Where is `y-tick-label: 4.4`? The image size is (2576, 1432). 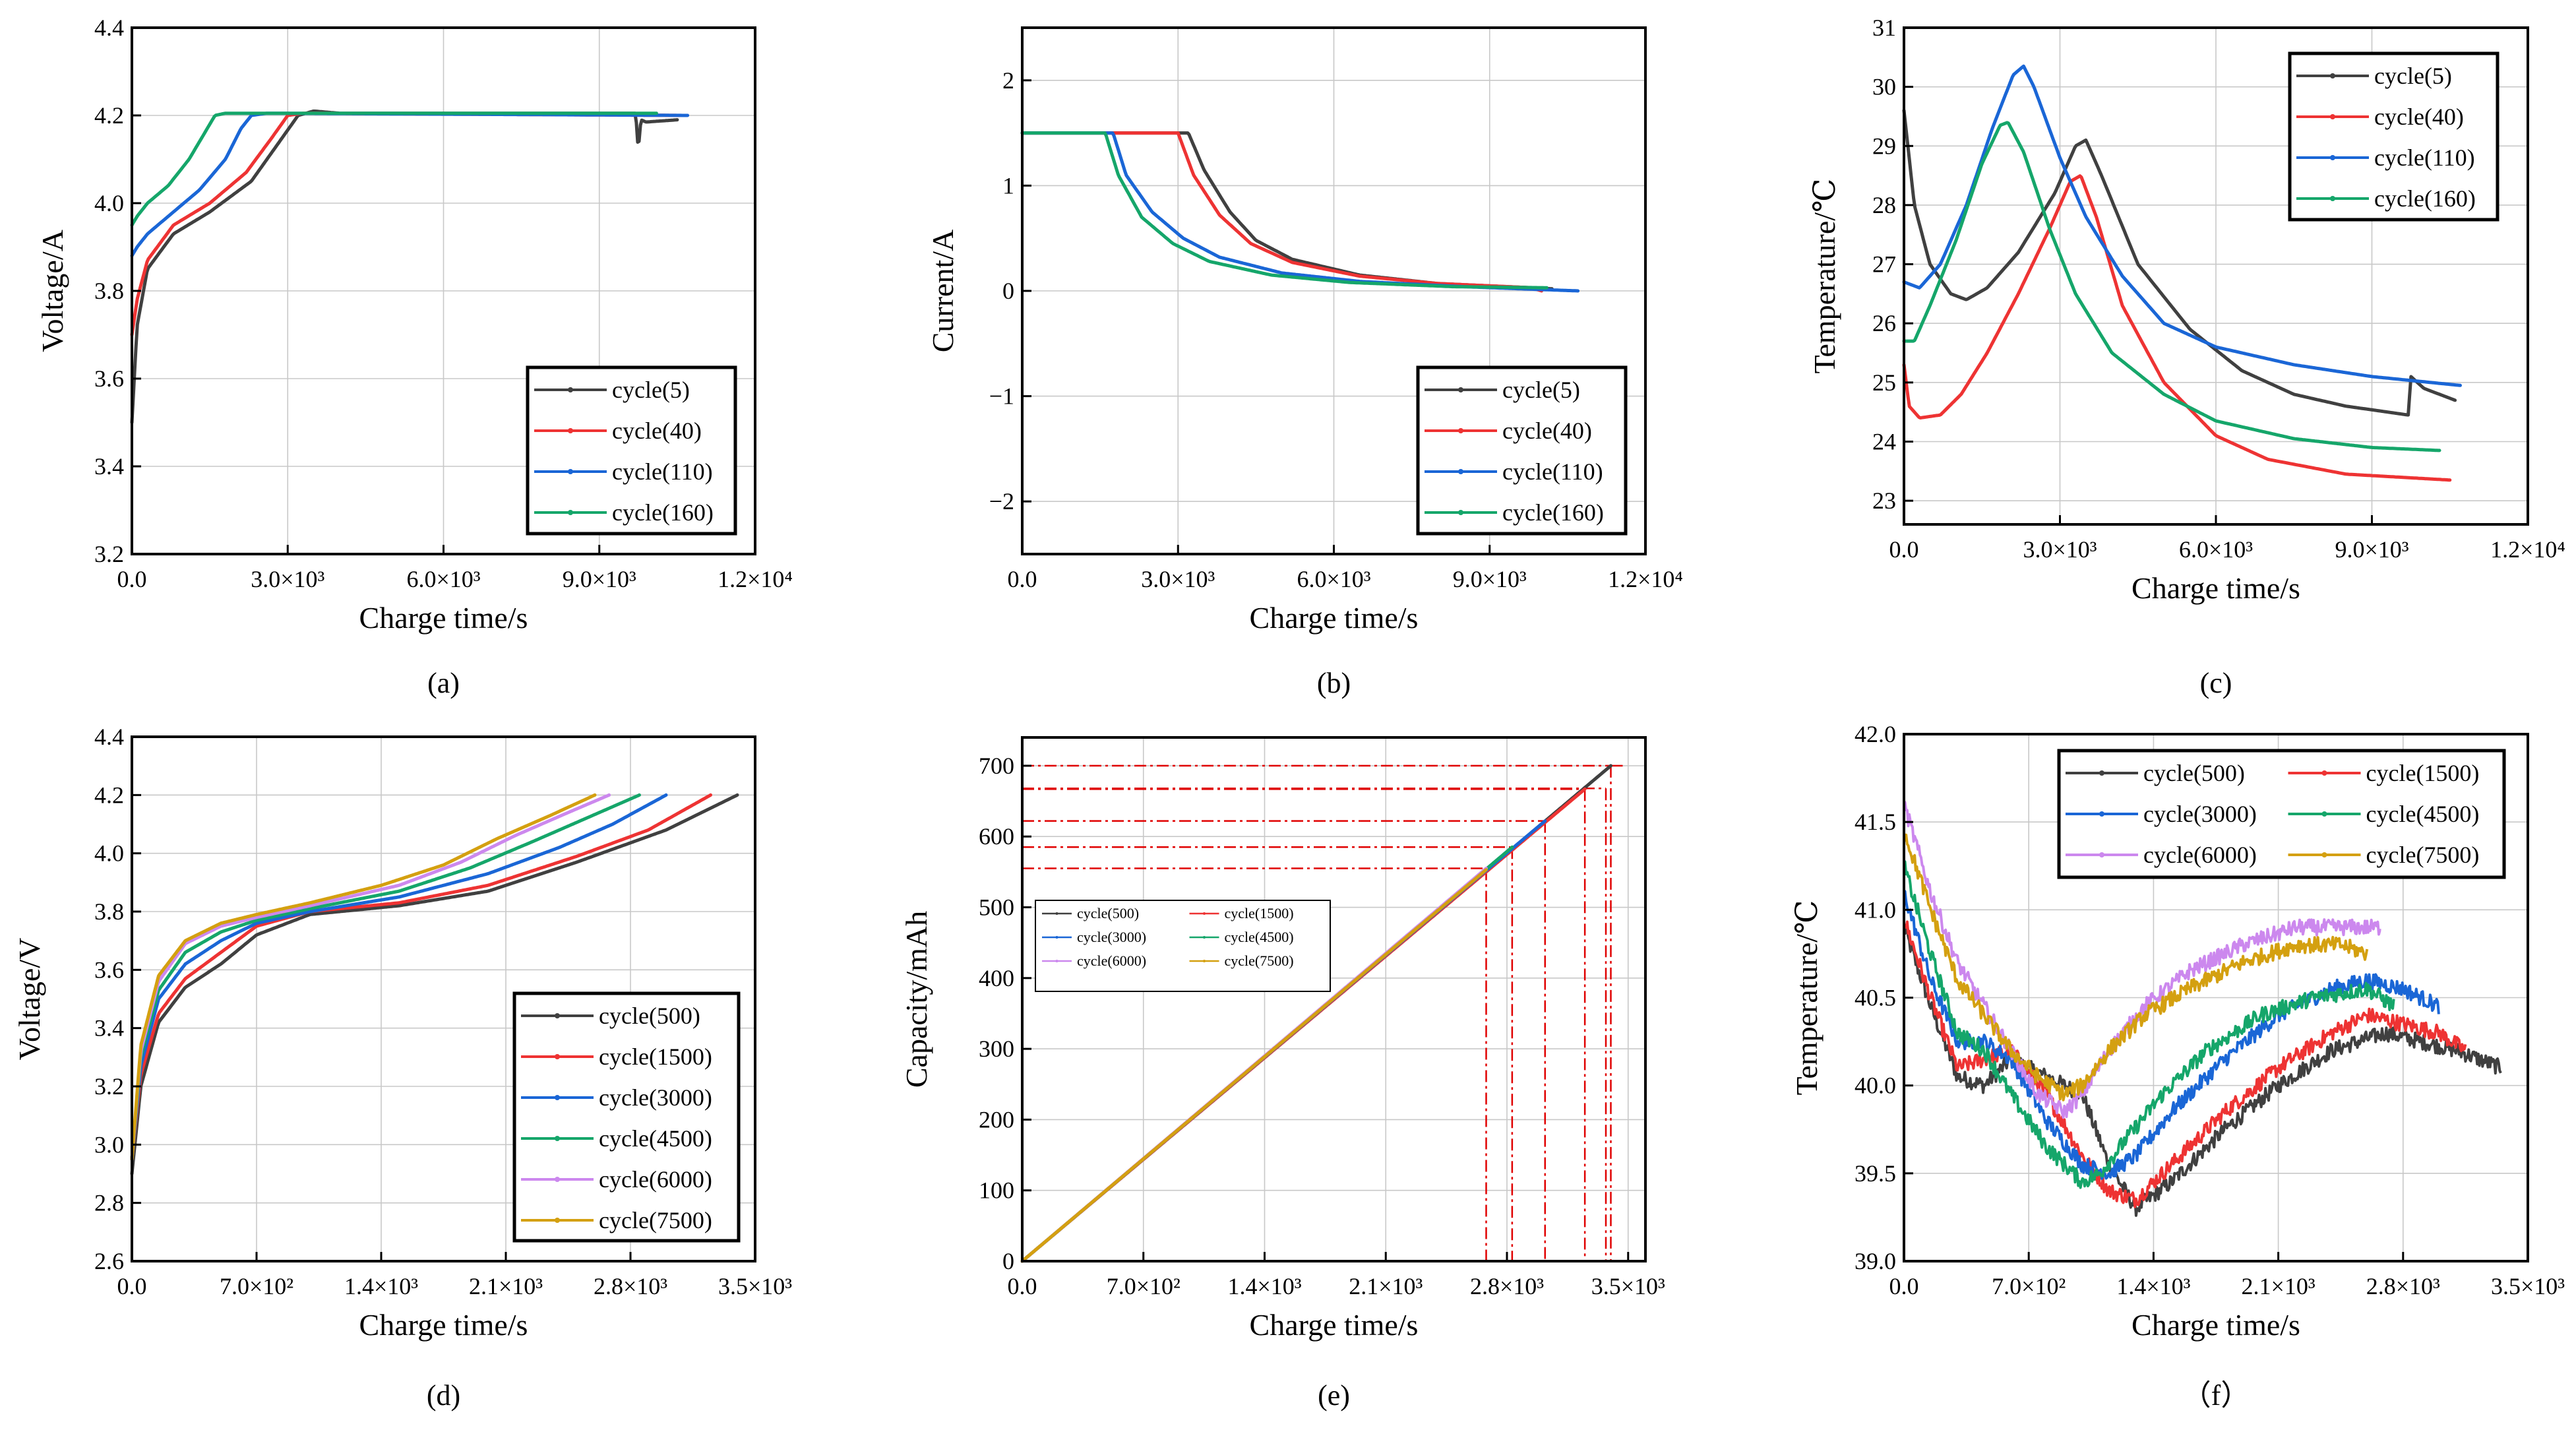 y-tick-label: 4.4 is located at coordinates (109, 28).